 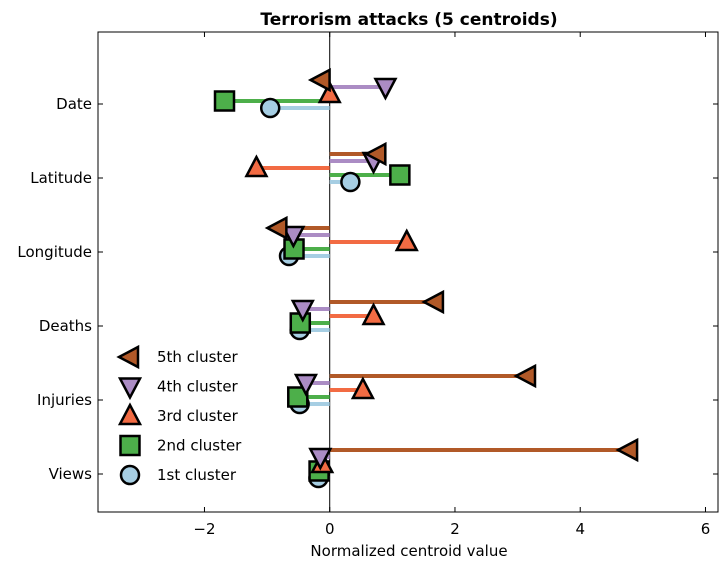 I want to click on y-tick-label: Latitude, so click(x=61, y=178).